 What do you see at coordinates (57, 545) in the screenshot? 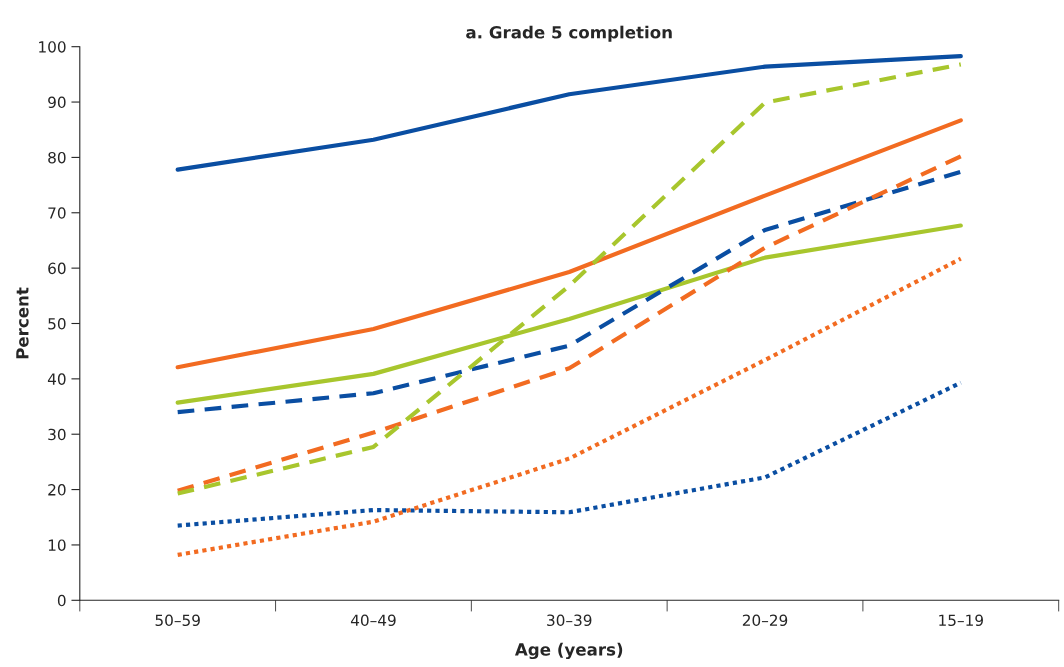
I see `y-tick-label: 10` at bounding box center [57, 545].